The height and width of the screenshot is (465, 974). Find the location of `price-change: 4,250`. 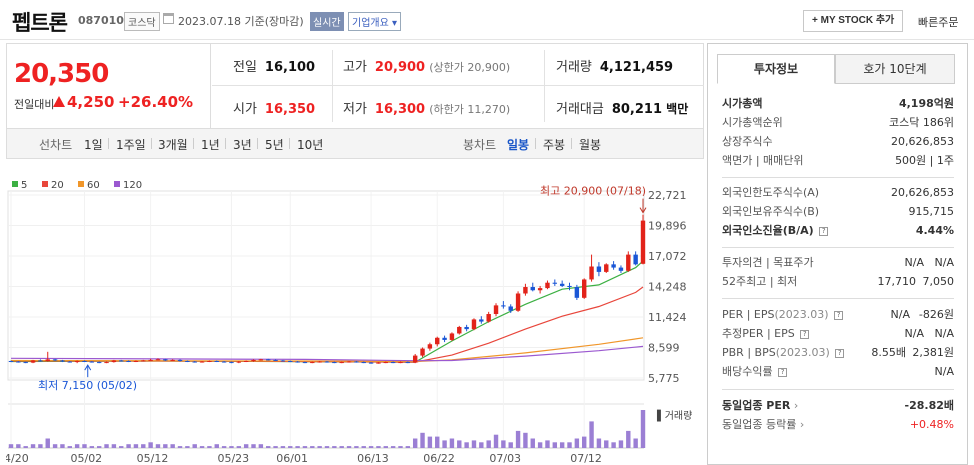

price-change: 4,250 is located at coordinates (91, 102).